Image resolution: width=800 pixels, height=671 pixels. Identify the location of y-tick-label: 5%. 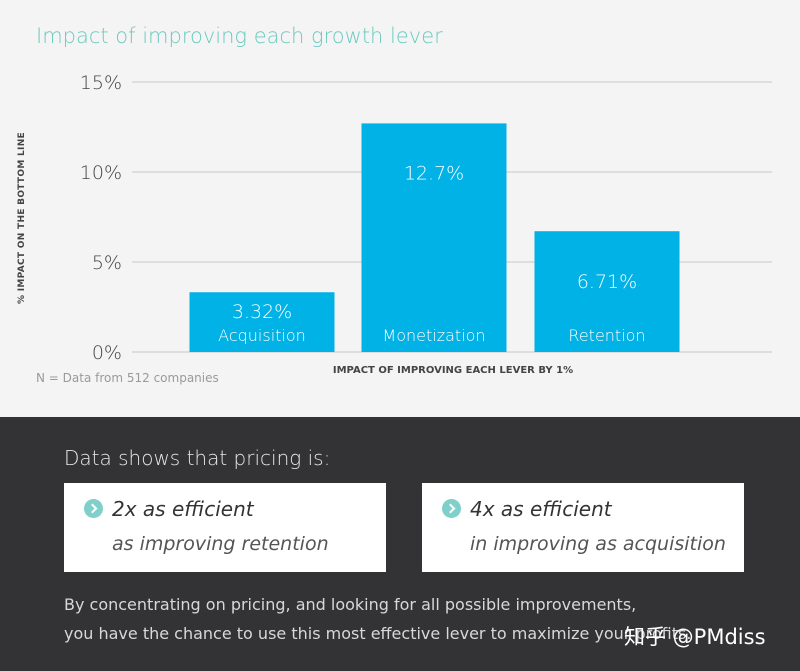
(107, 263).